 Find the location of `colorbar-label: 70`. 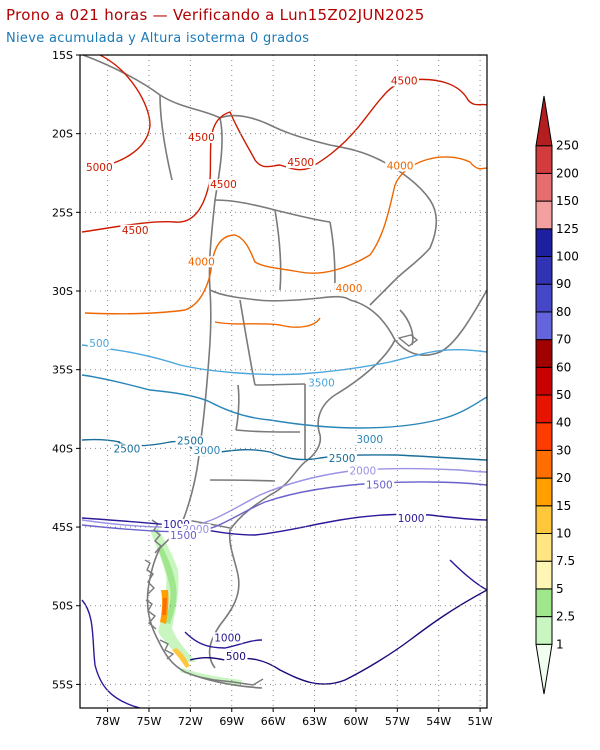

colorbar-label: 70 is located at coordinates (563, 340).